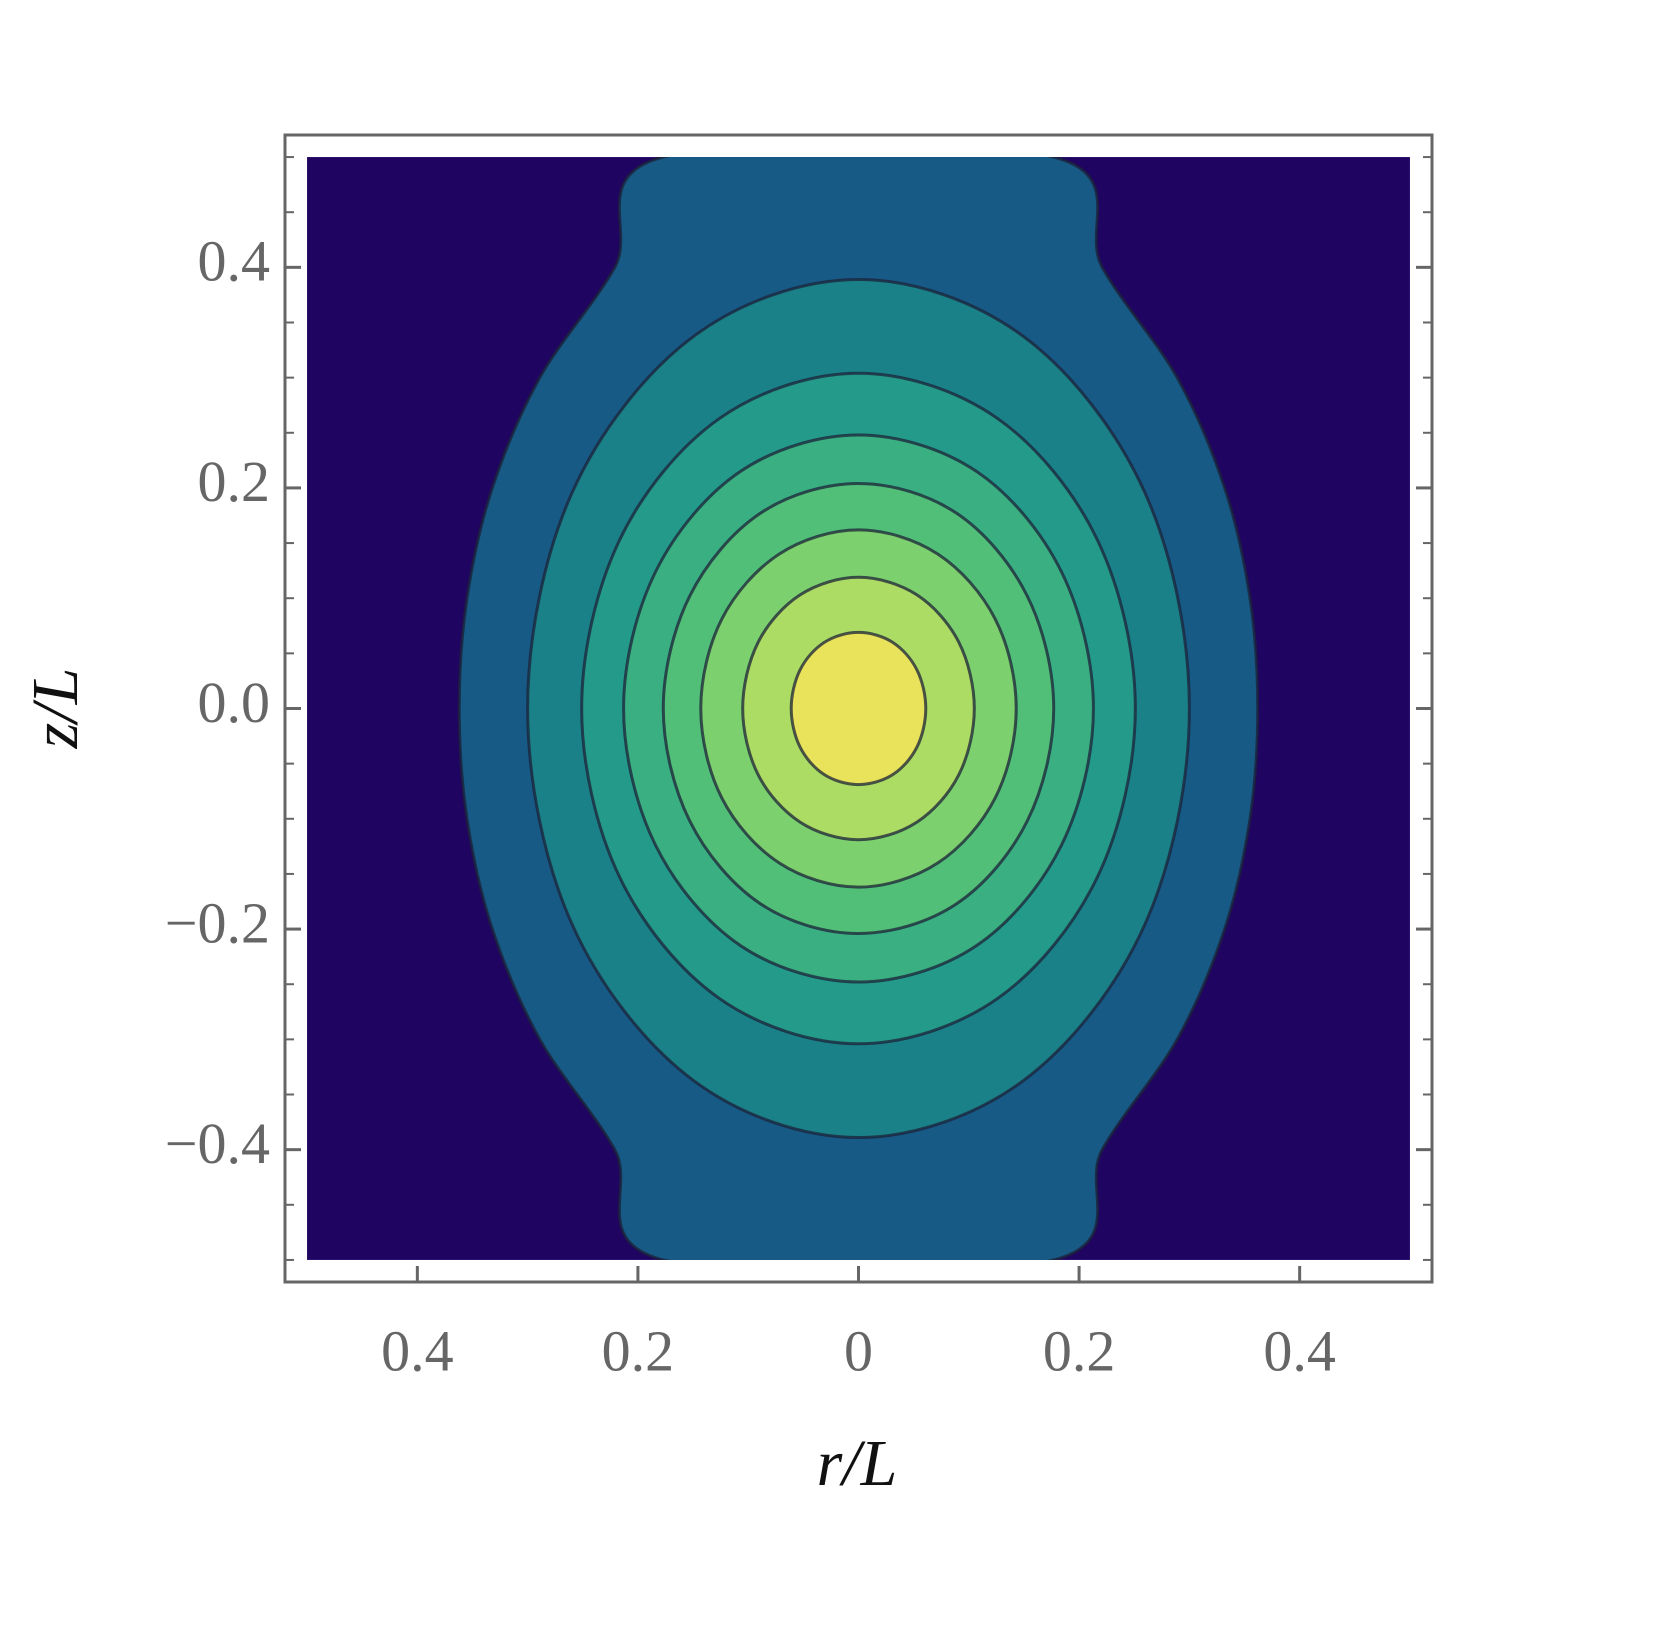 The width and height of the screenshot is (1667, 1635). I want to click on x-tick-label: 0, so click(858, 1350).